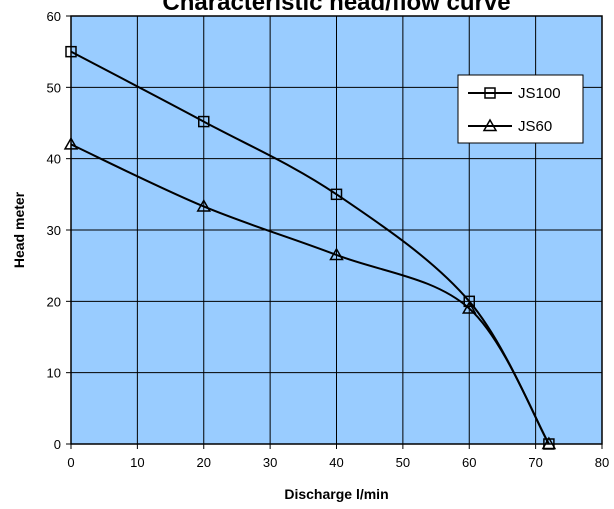 Image resolution: width=614 pixels, height=509 pixels. What do you see at coordinates (535, 126) in the screenshot?
I see `legend-label-js60: JS60` at bounding box center [535, 126].